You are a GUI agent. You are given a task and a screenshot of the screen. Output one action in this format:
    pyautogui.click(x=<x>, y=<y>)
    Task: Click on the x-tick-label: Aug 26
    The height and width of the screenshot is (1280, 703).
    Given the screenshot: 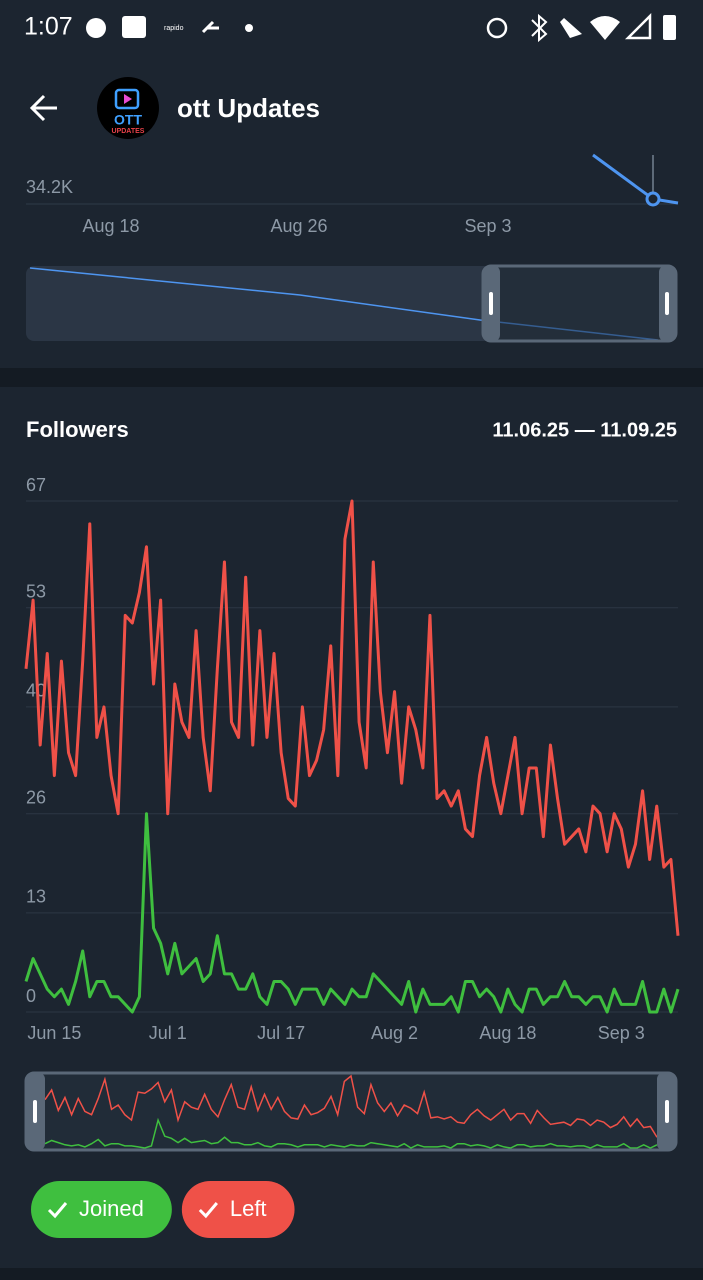 What is the action you would take?
    pyautogui.click(x=298, y=226)
    